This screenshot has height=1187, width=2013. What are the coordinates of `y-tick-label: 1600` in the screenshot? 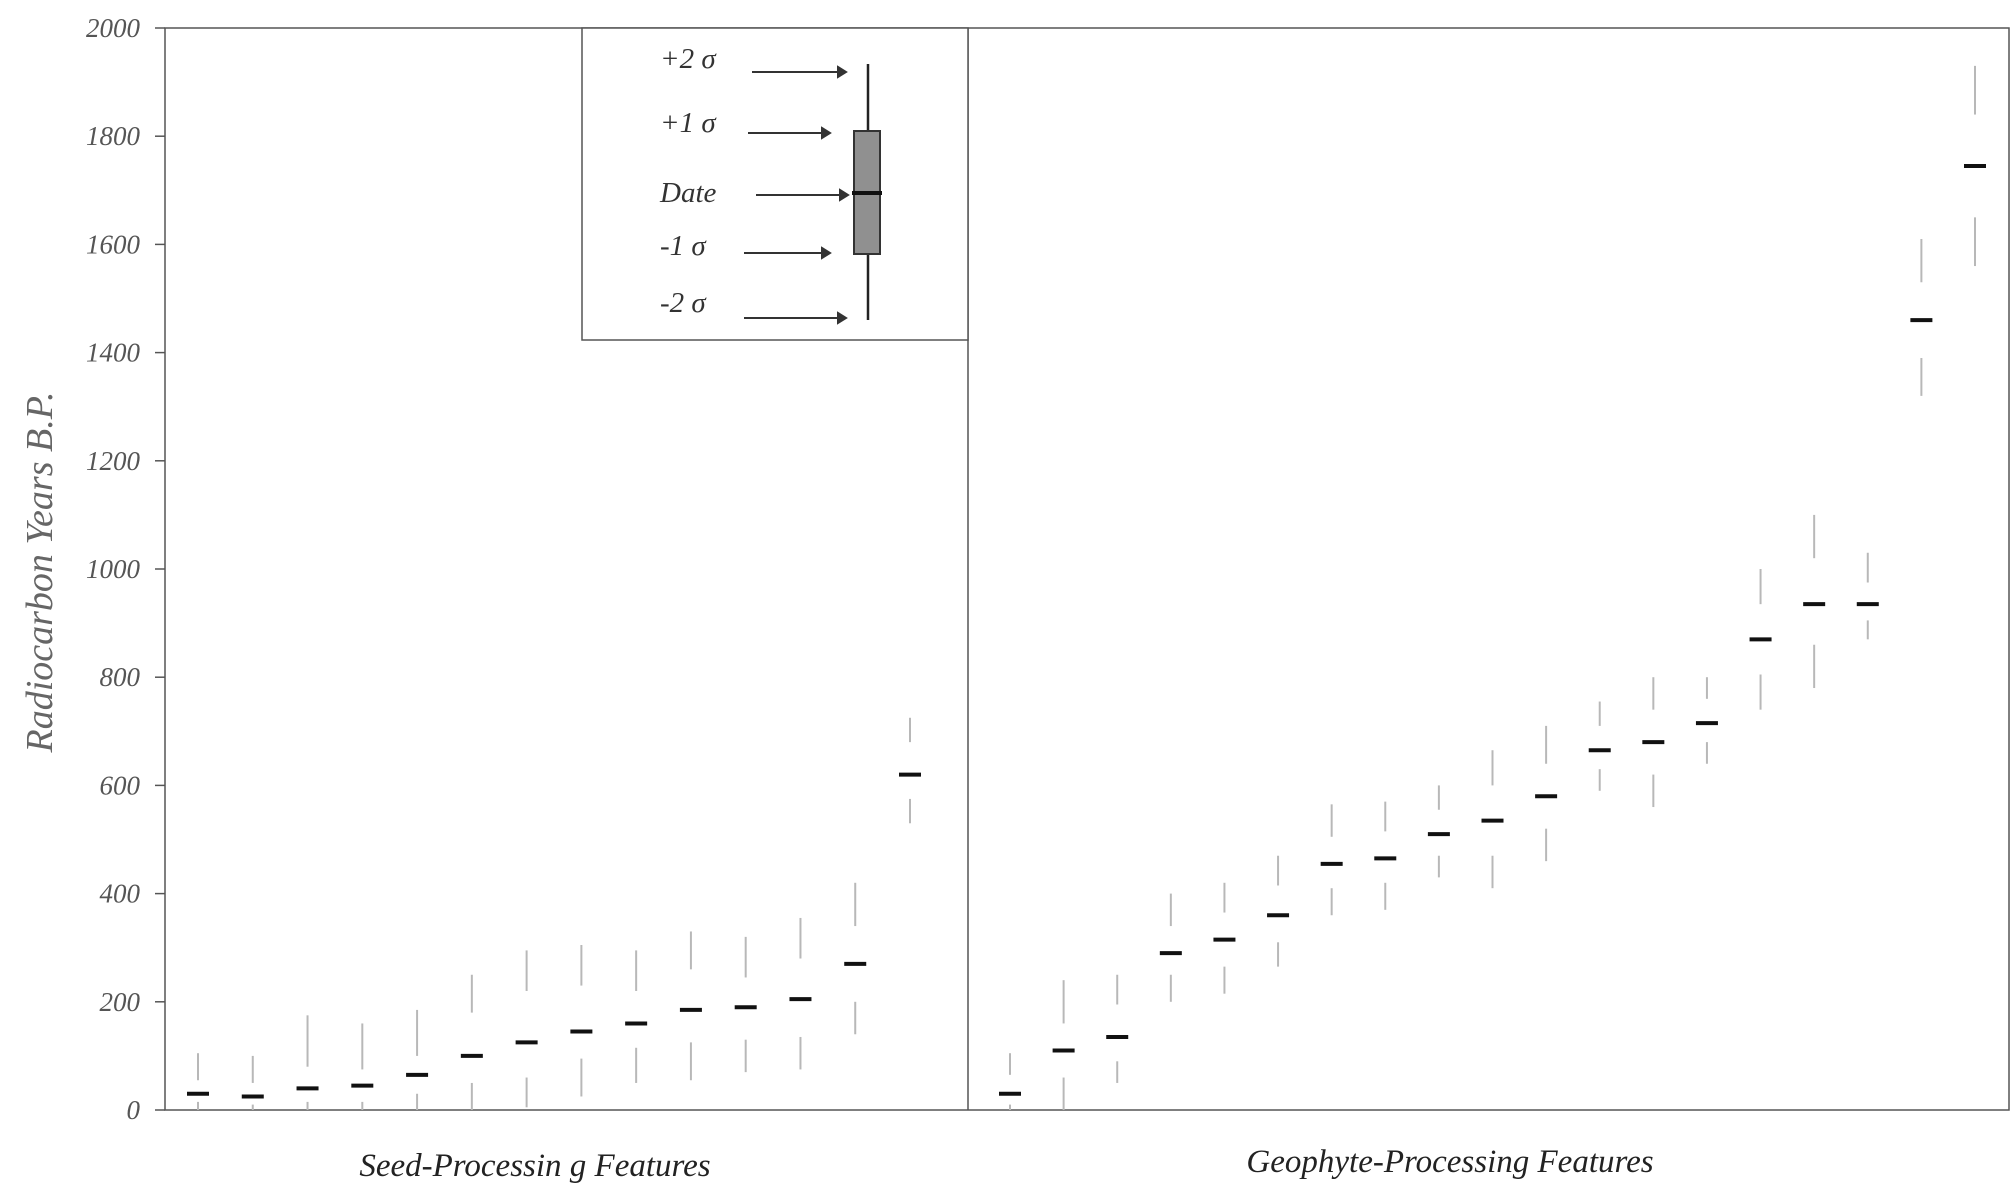 It's located at (113, 244).